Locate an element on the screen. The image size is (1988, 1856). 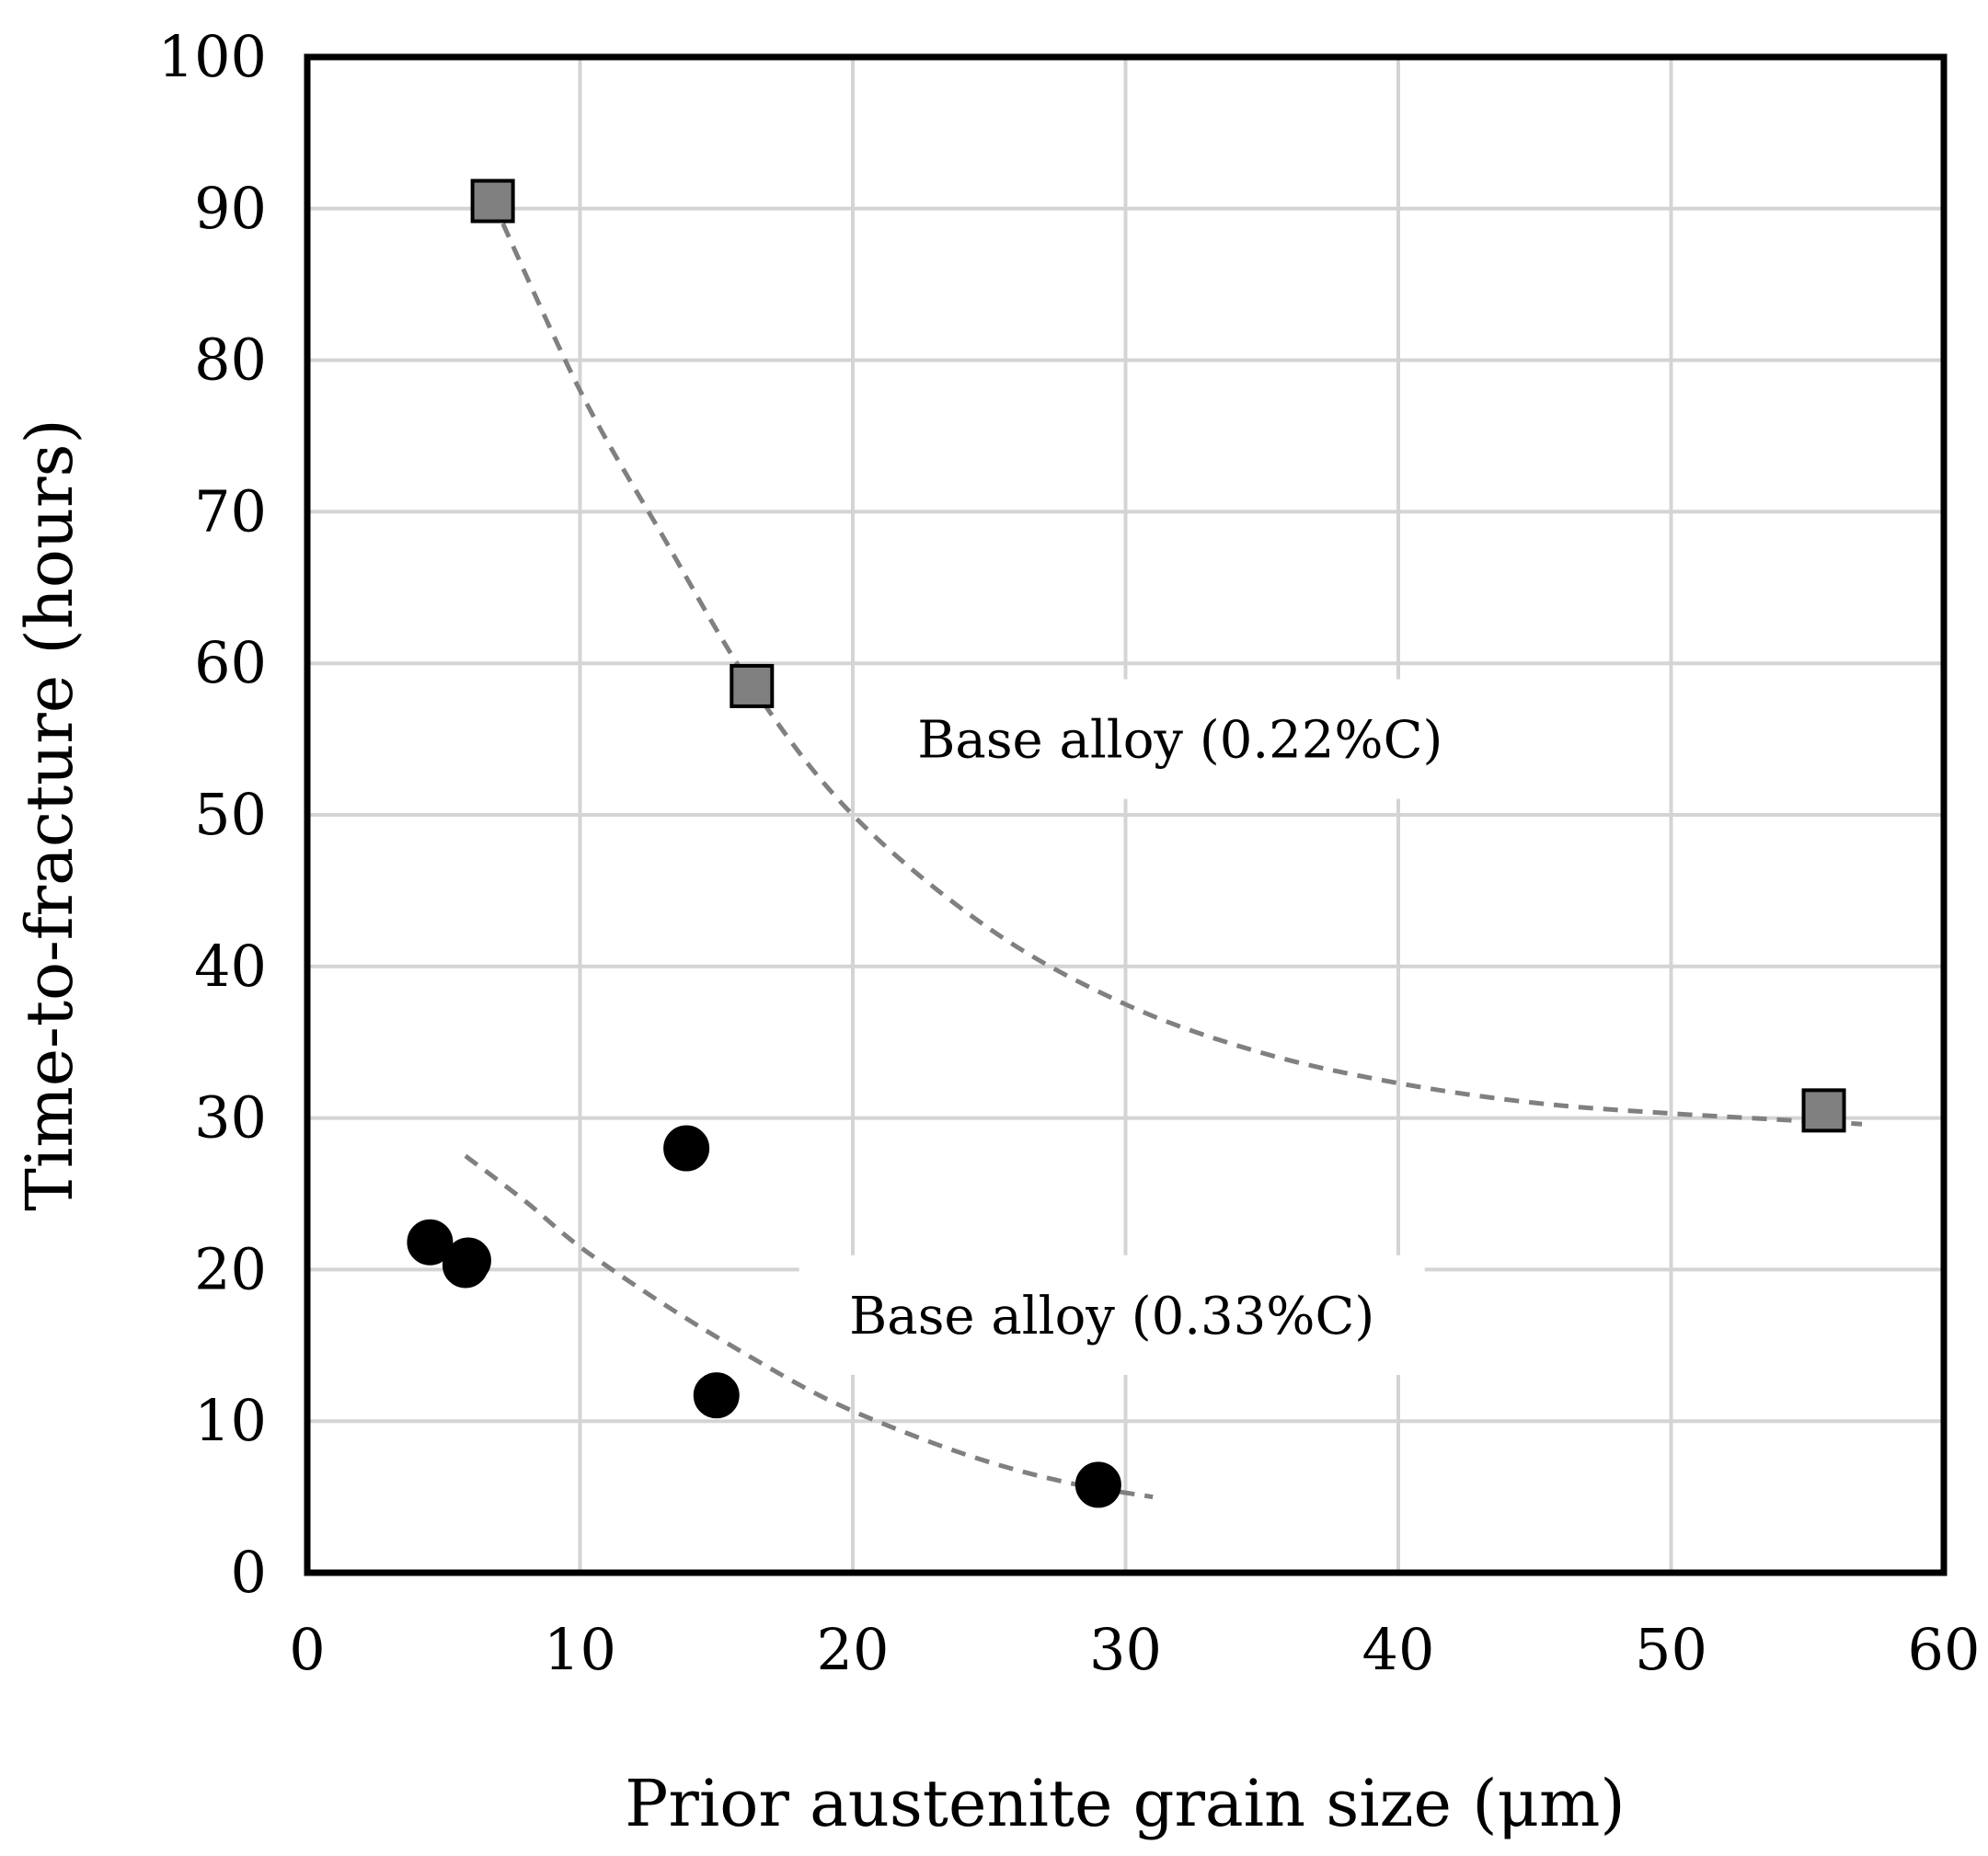
y-tick-label-20: 20 is located at coordinates (230, 1268).